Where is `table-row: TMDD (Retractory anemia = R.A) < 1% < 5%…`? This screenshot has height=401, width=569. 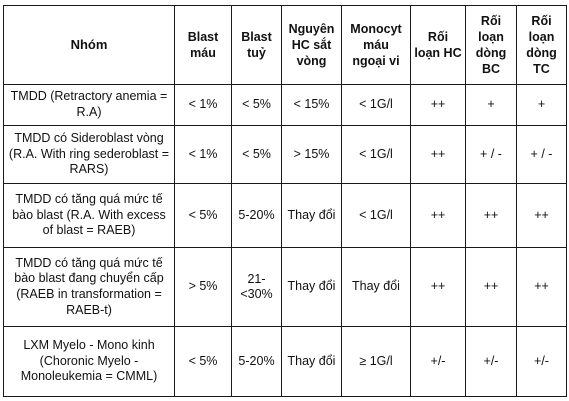 table-row: TMDD (Retractory anemia = R.A) < 1% < 5%… is located at coordinates (285, 105).